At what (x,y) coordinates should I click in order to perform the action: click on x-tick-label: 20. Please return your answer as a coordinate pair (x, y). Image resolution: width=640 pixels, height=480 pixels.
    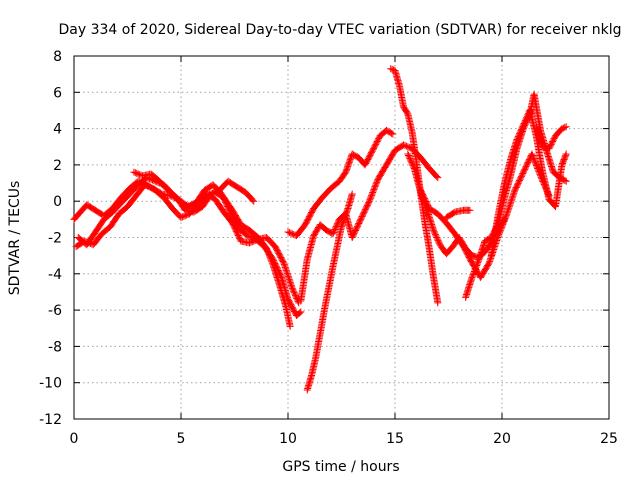
    Looking at the image, I should click on (502, 439).